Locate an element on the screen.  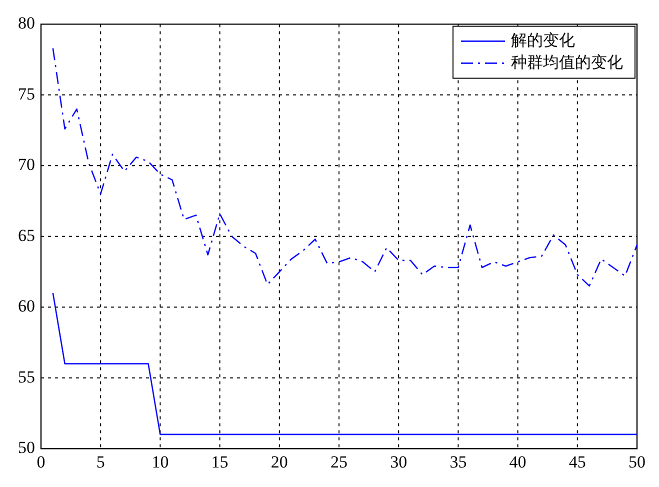
x-tick-label: 10 is located at coordinates (160, 462).